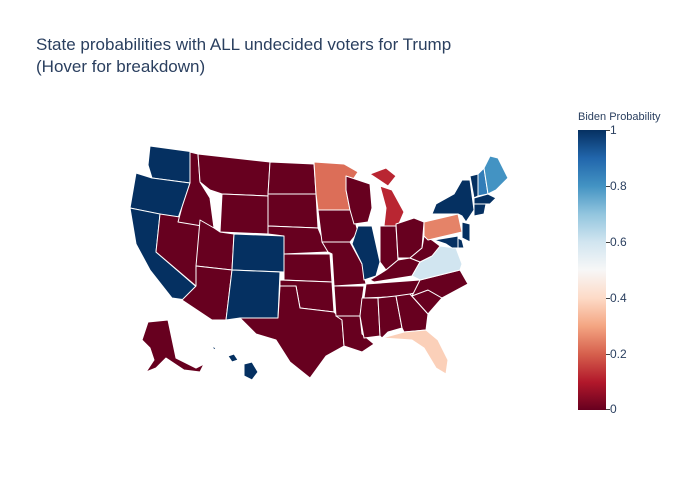  Describe the element at coordinates (485, 199) in the screenshot. I see `state-ma` at that location.